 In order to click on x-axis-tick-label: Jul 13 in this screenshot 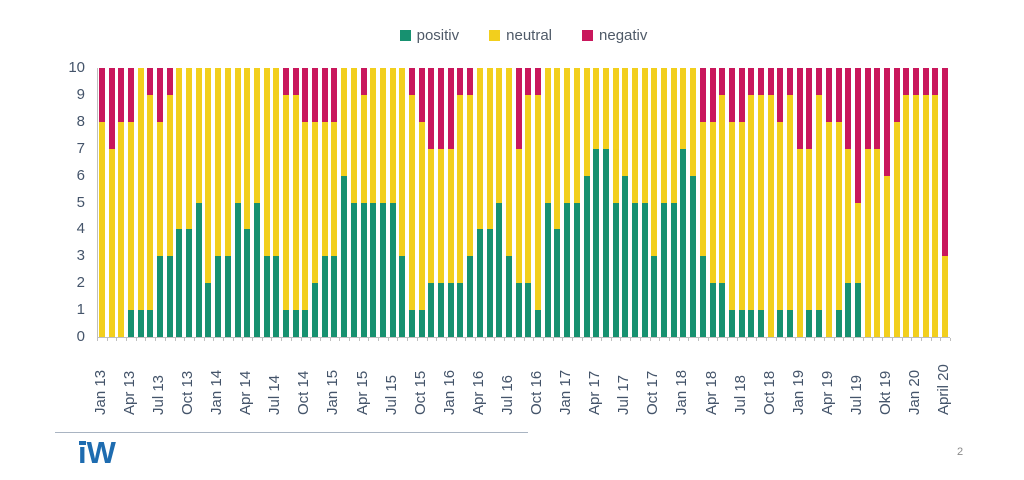, I will do `click(158, 394)`.